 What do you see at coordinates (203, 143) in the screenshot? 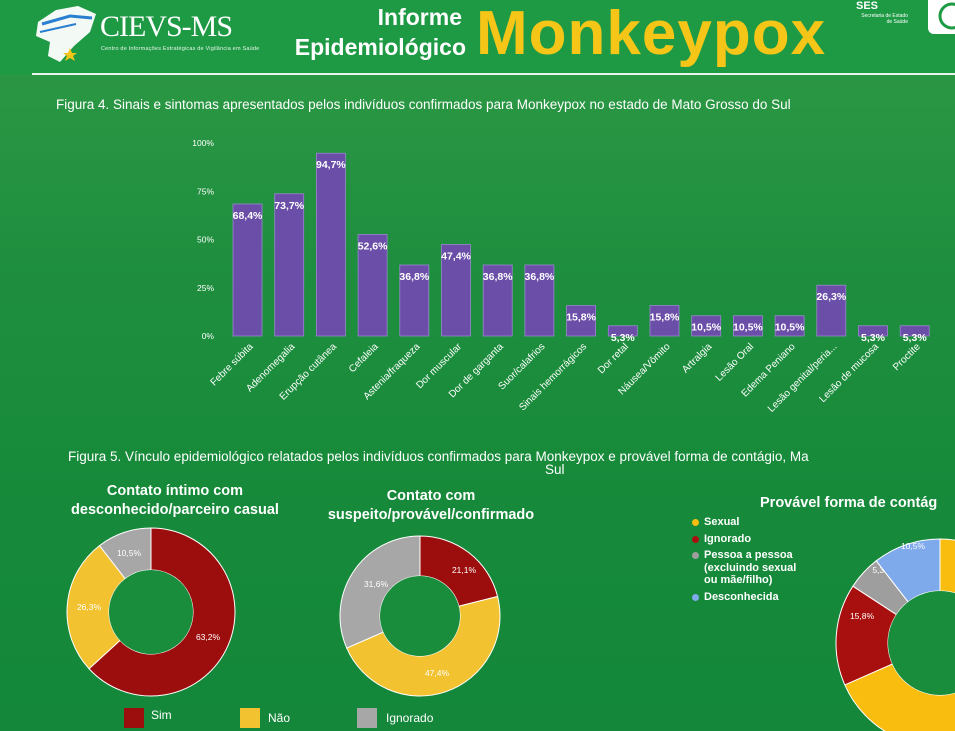
I see `y-tick-label: 100%` at bounding box center [203, 143].